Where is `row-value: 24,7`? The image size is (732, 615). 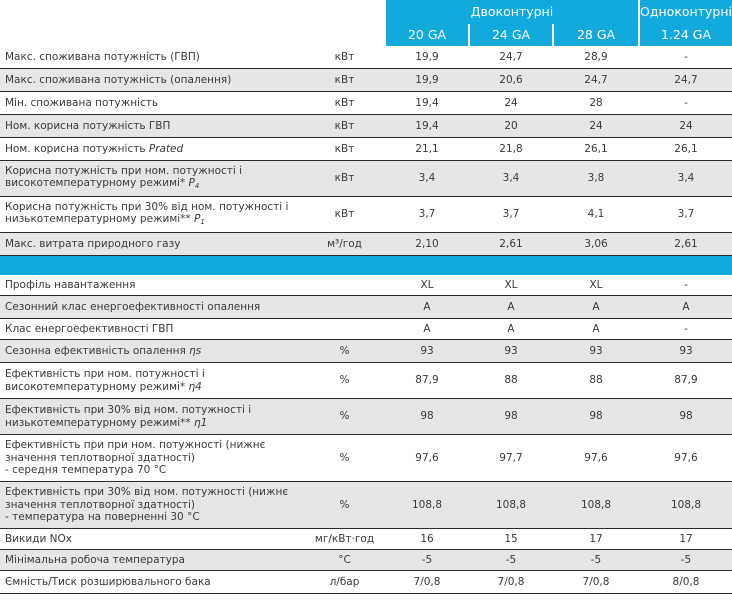 row-value: 24,7 is located at coordinates (511, 56).